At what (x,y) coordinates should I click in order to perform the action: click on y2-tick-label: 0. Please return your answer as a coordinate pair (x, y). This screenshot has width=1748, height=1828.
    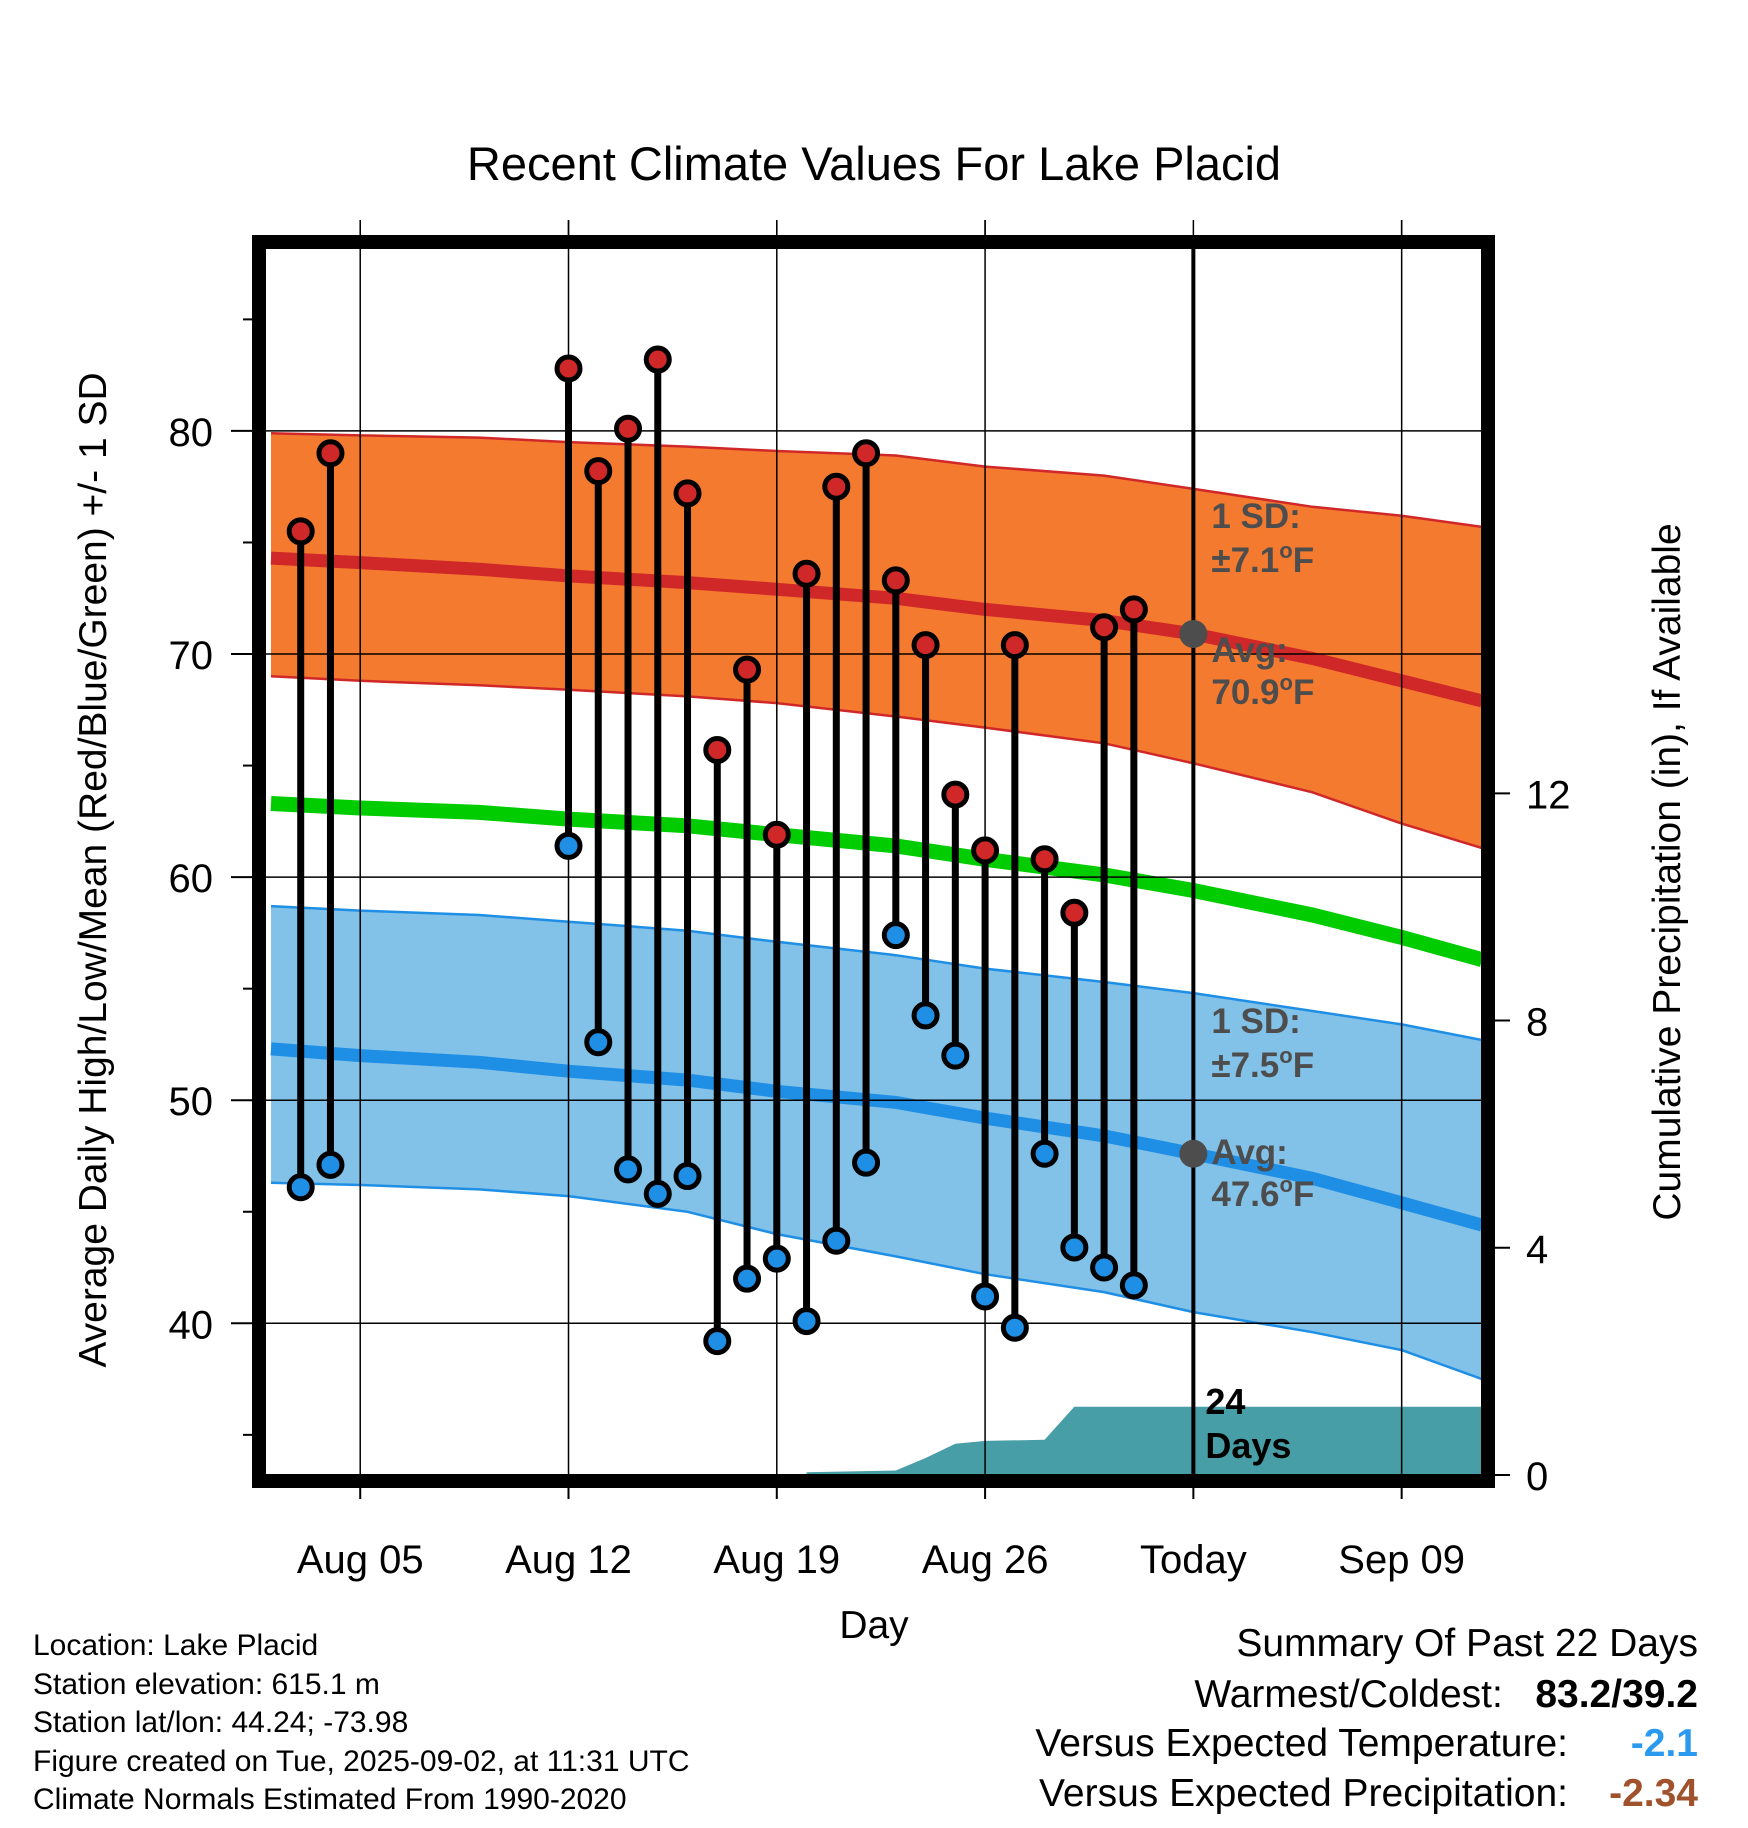
    Looking at the image, I should click on (1537, 1477).